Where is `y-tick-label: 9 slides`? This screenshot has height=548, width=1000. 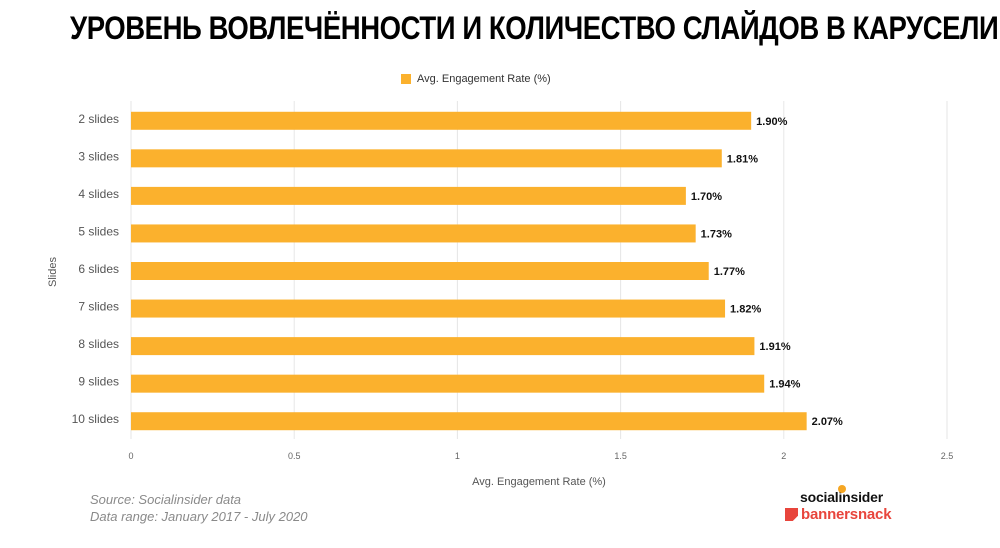 y-tick-label: 9 slides is located at coordinates (98, 382).